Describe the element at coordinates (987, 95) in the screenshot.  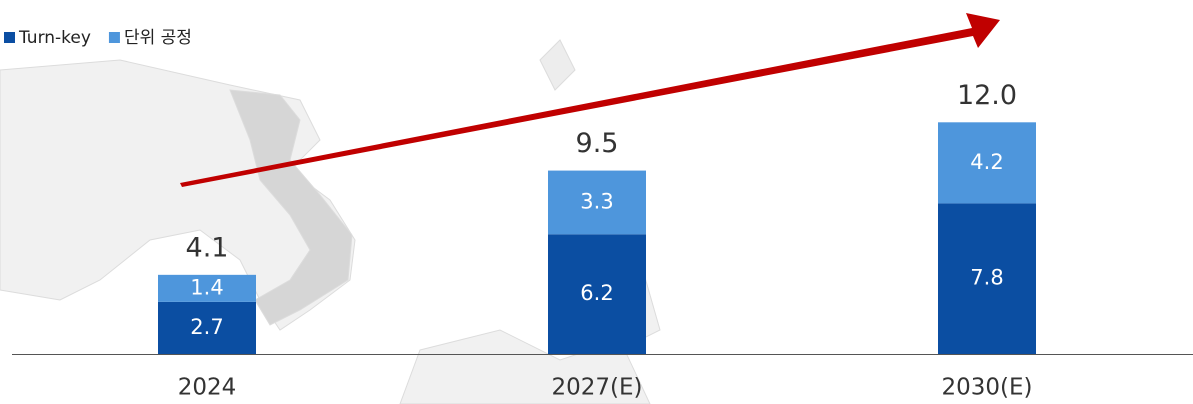
I see `total-label: 12.0` at that location.